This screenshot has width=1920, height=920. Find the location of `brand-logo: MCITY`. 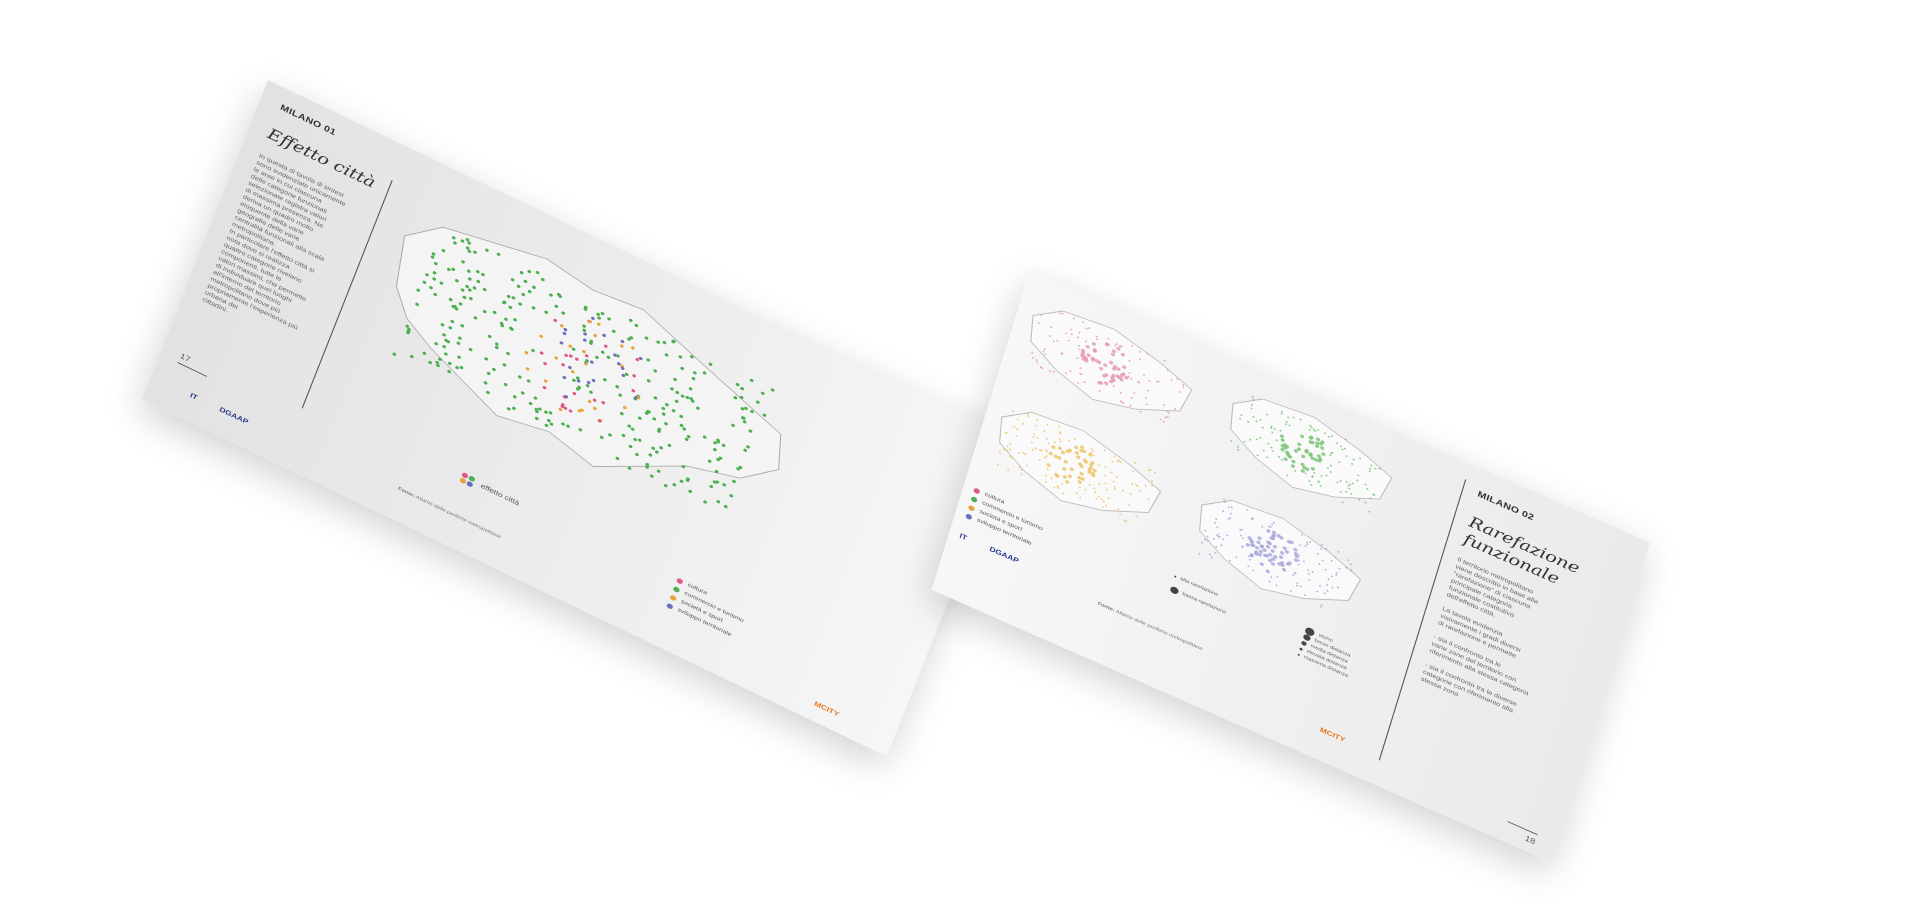

brand-logo: MCITY is located at coordinates (1333, 734).